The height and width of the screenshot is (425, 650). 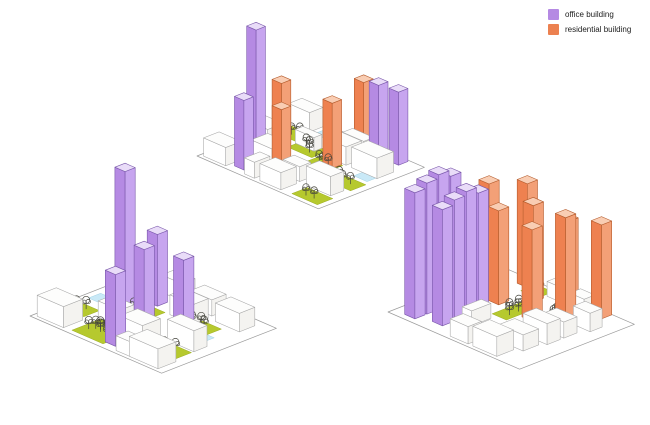 I want to click on residential-color-swatch, so click(x=553, y=29).